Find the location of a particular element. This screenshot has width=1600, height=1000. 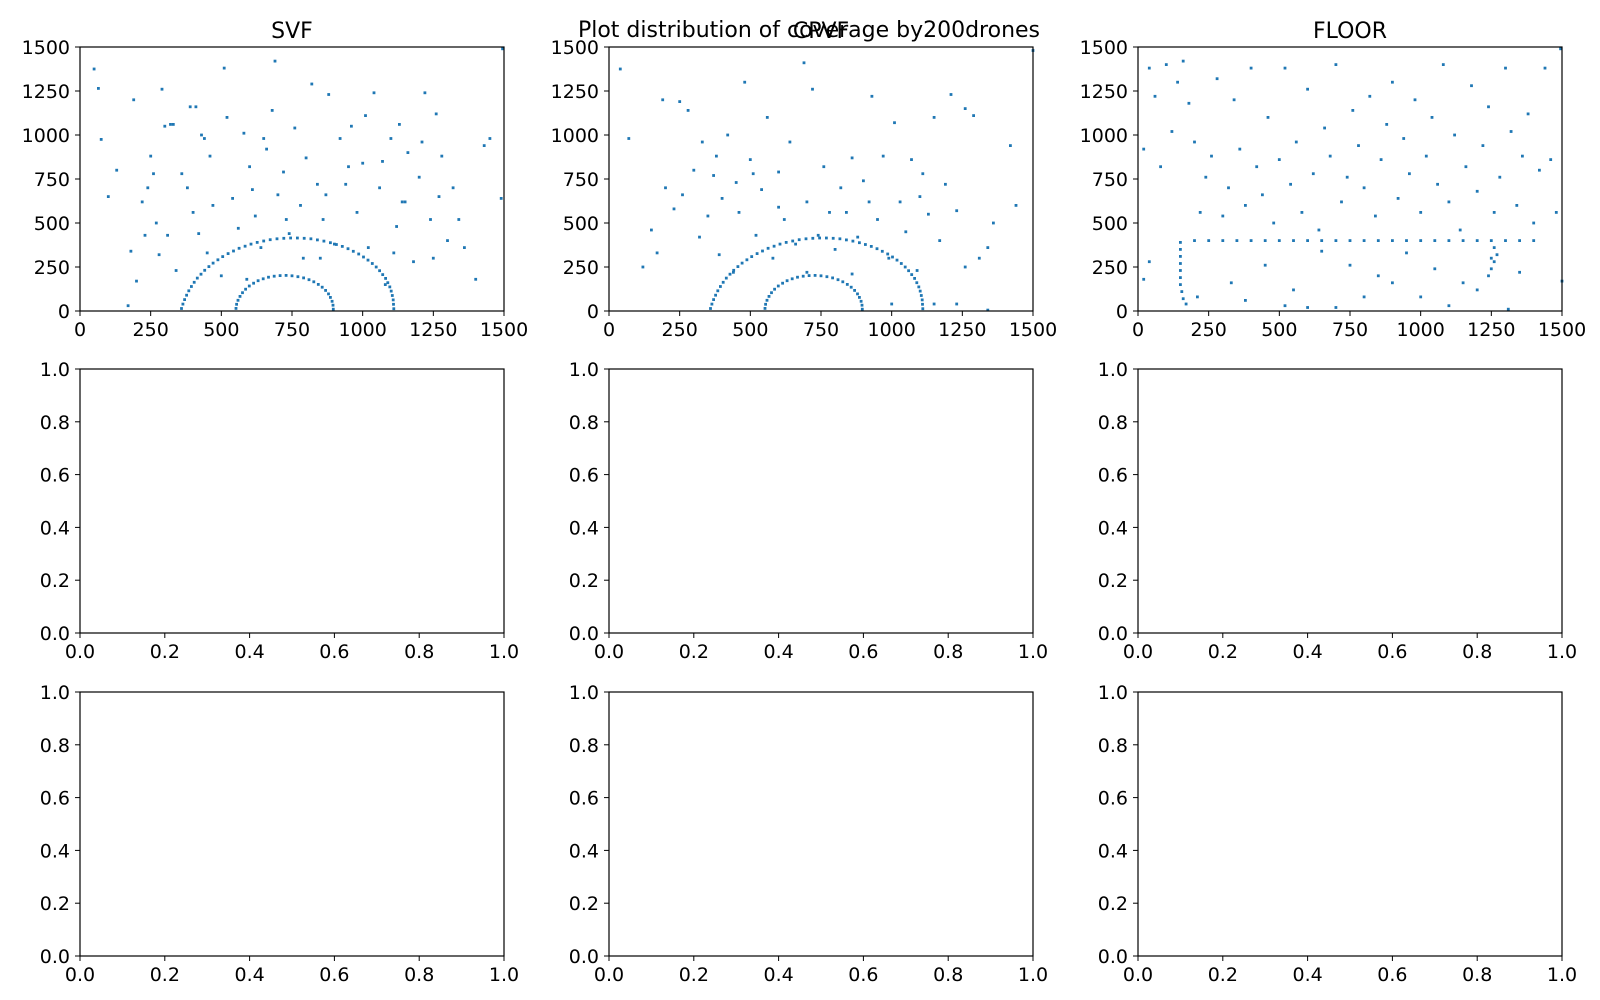

x-tick-label: 1500 is located at coordinates (1562, 330).